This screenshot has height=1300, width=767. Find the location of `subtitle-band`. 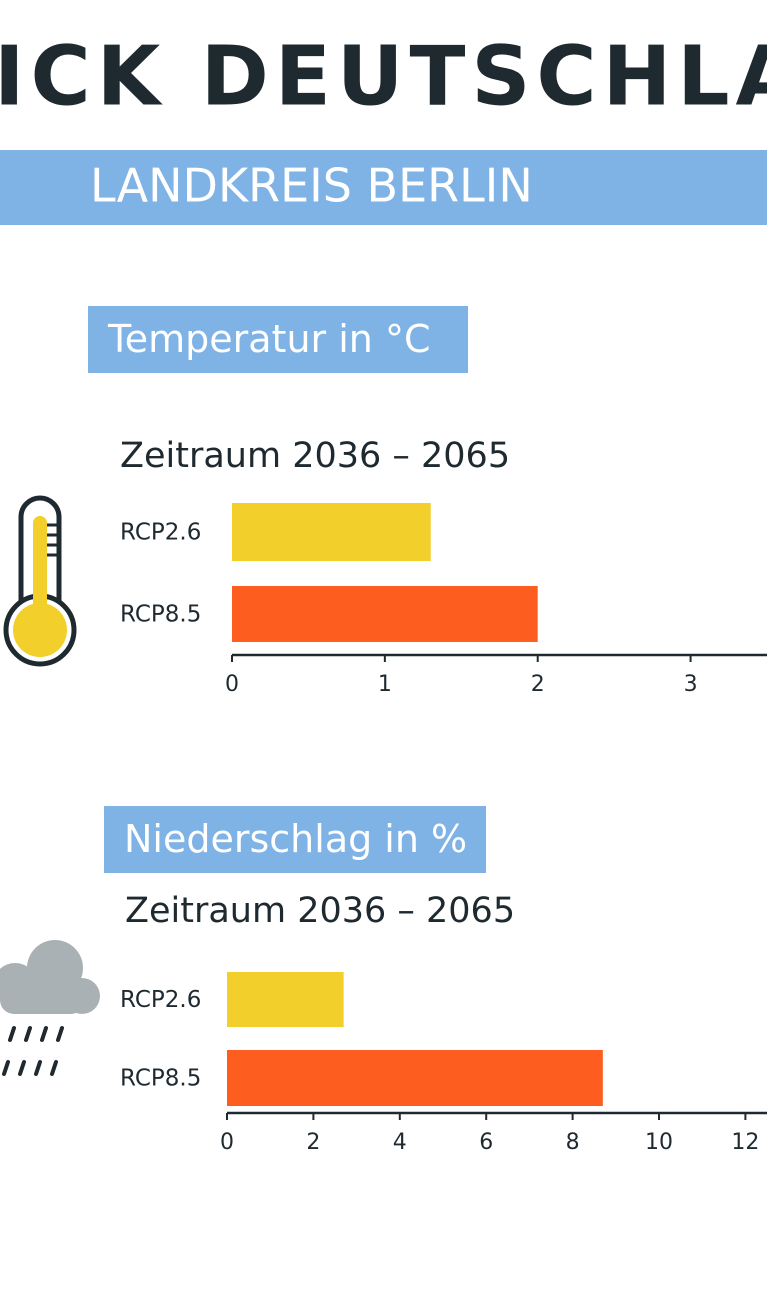

subtitle-band is located at coordinates (383, 187).